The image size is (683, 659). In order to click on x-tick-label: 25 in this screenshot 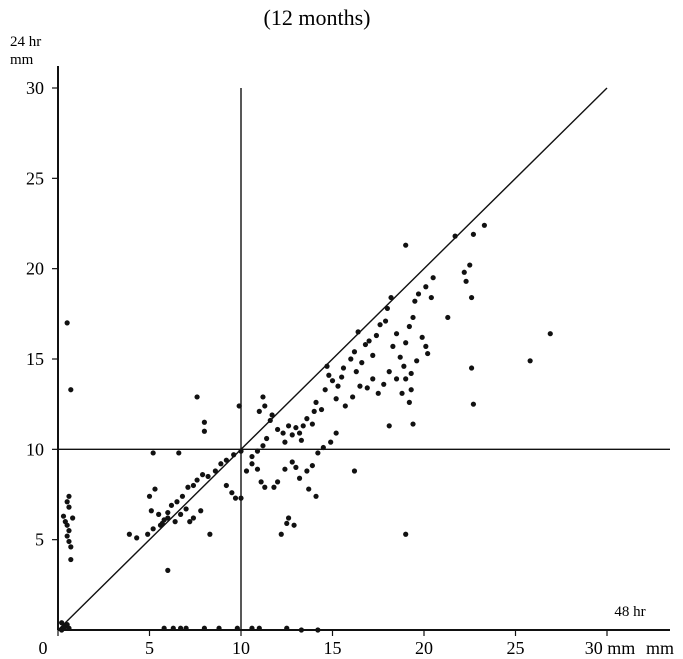, I will do `click(516, 648)`.